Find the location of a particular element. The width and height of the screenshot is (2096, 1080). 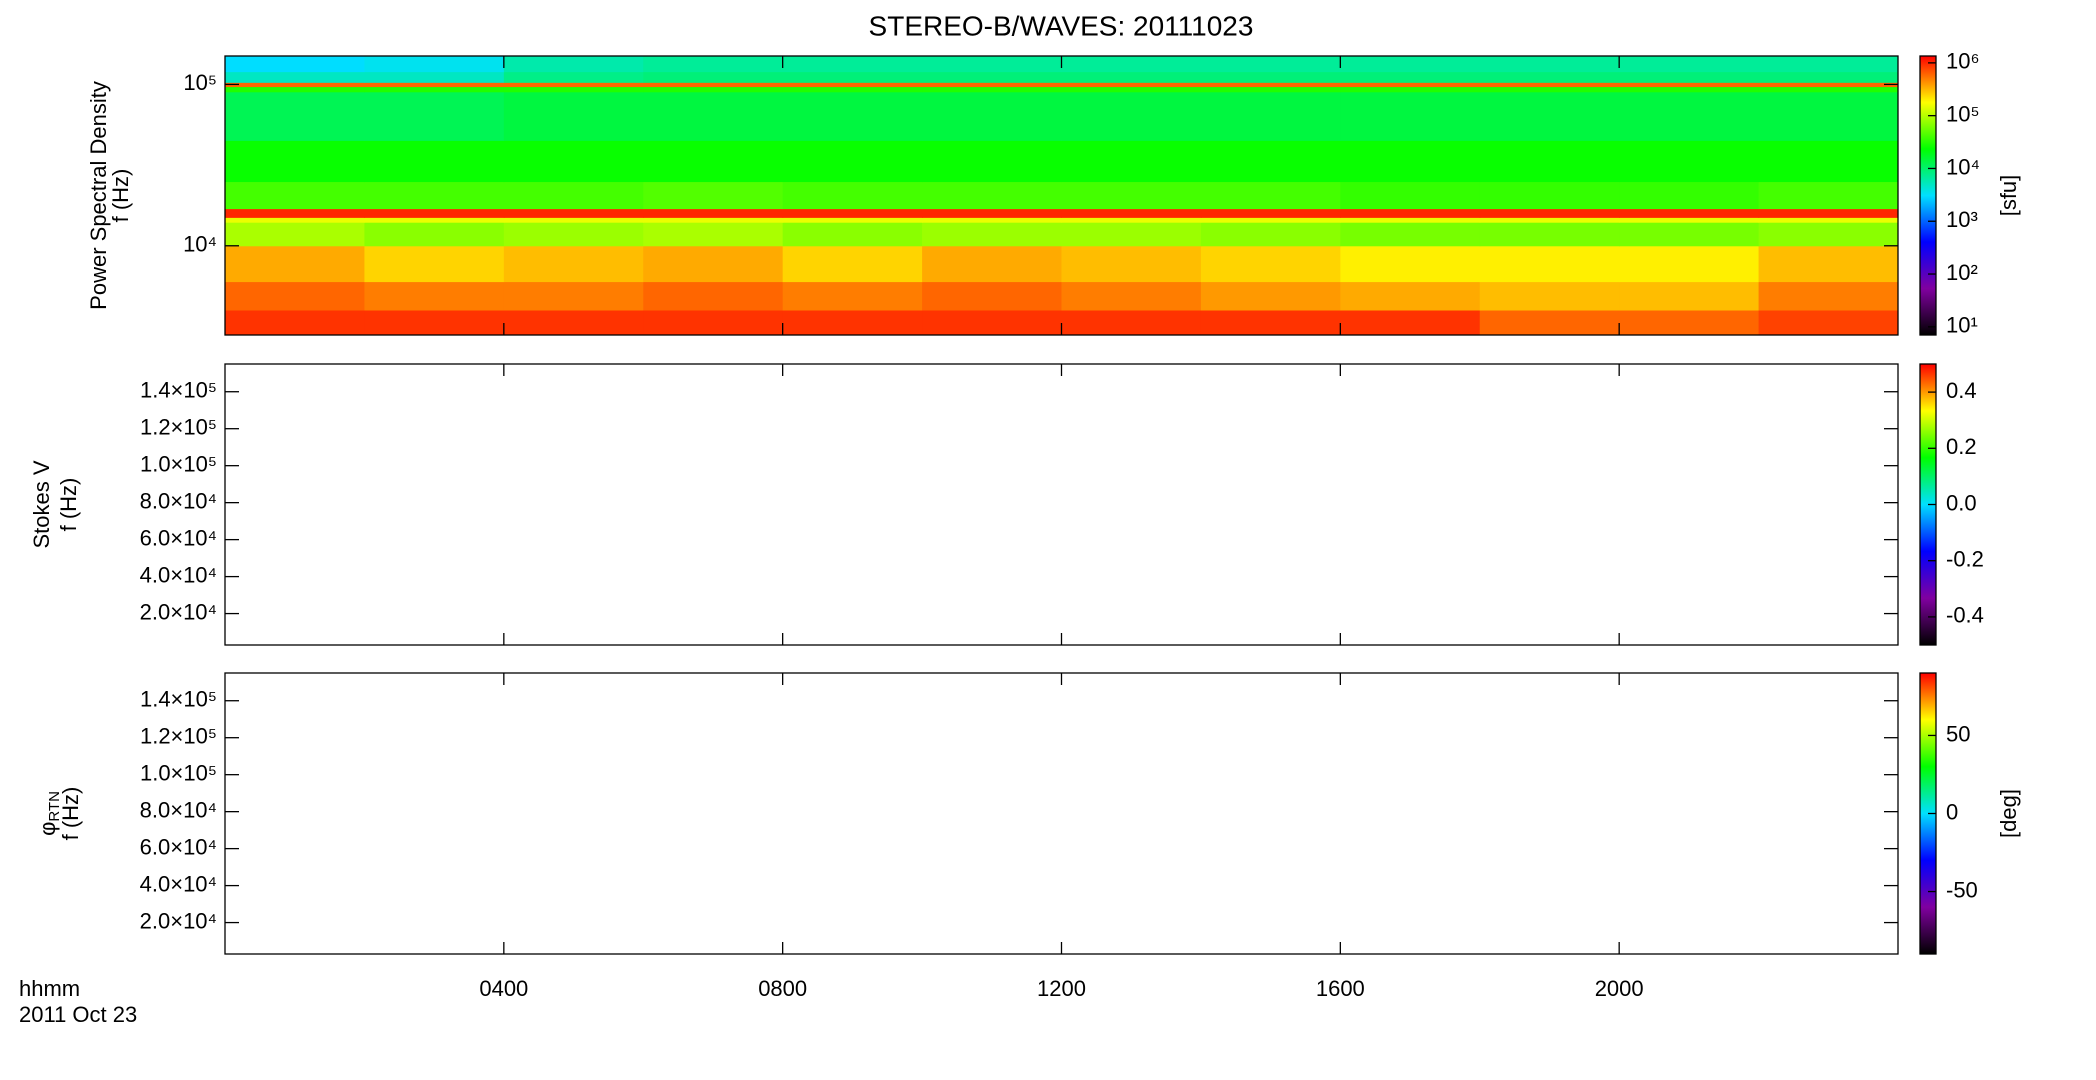

colorbar-tick-label: 0.4 is located at coordinates (1961, 390).